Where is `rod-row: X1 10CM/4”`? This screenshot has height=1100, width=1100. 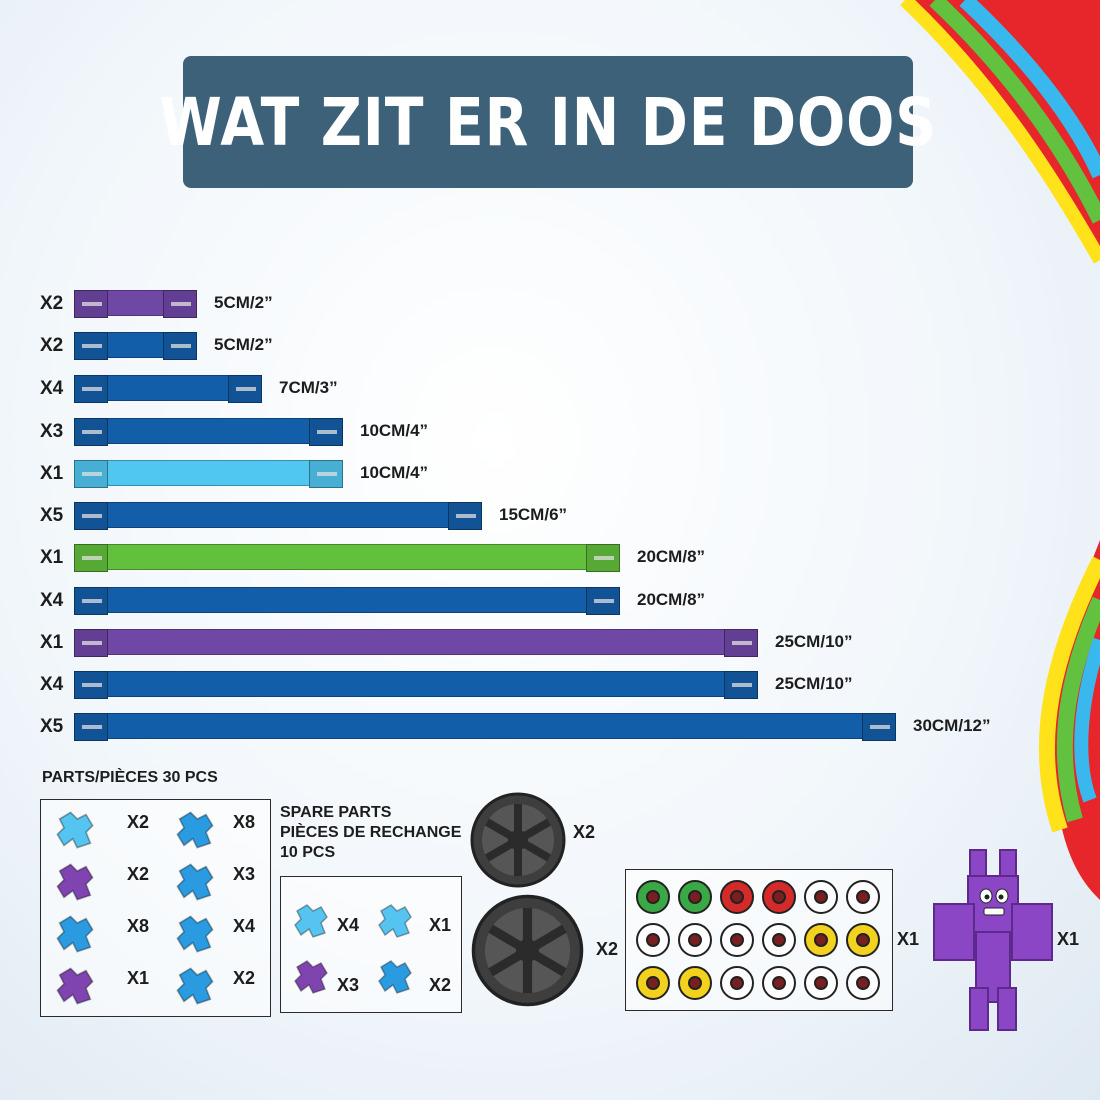 rod-row: X1 10CM/4” is located at coordinates (540, 473).